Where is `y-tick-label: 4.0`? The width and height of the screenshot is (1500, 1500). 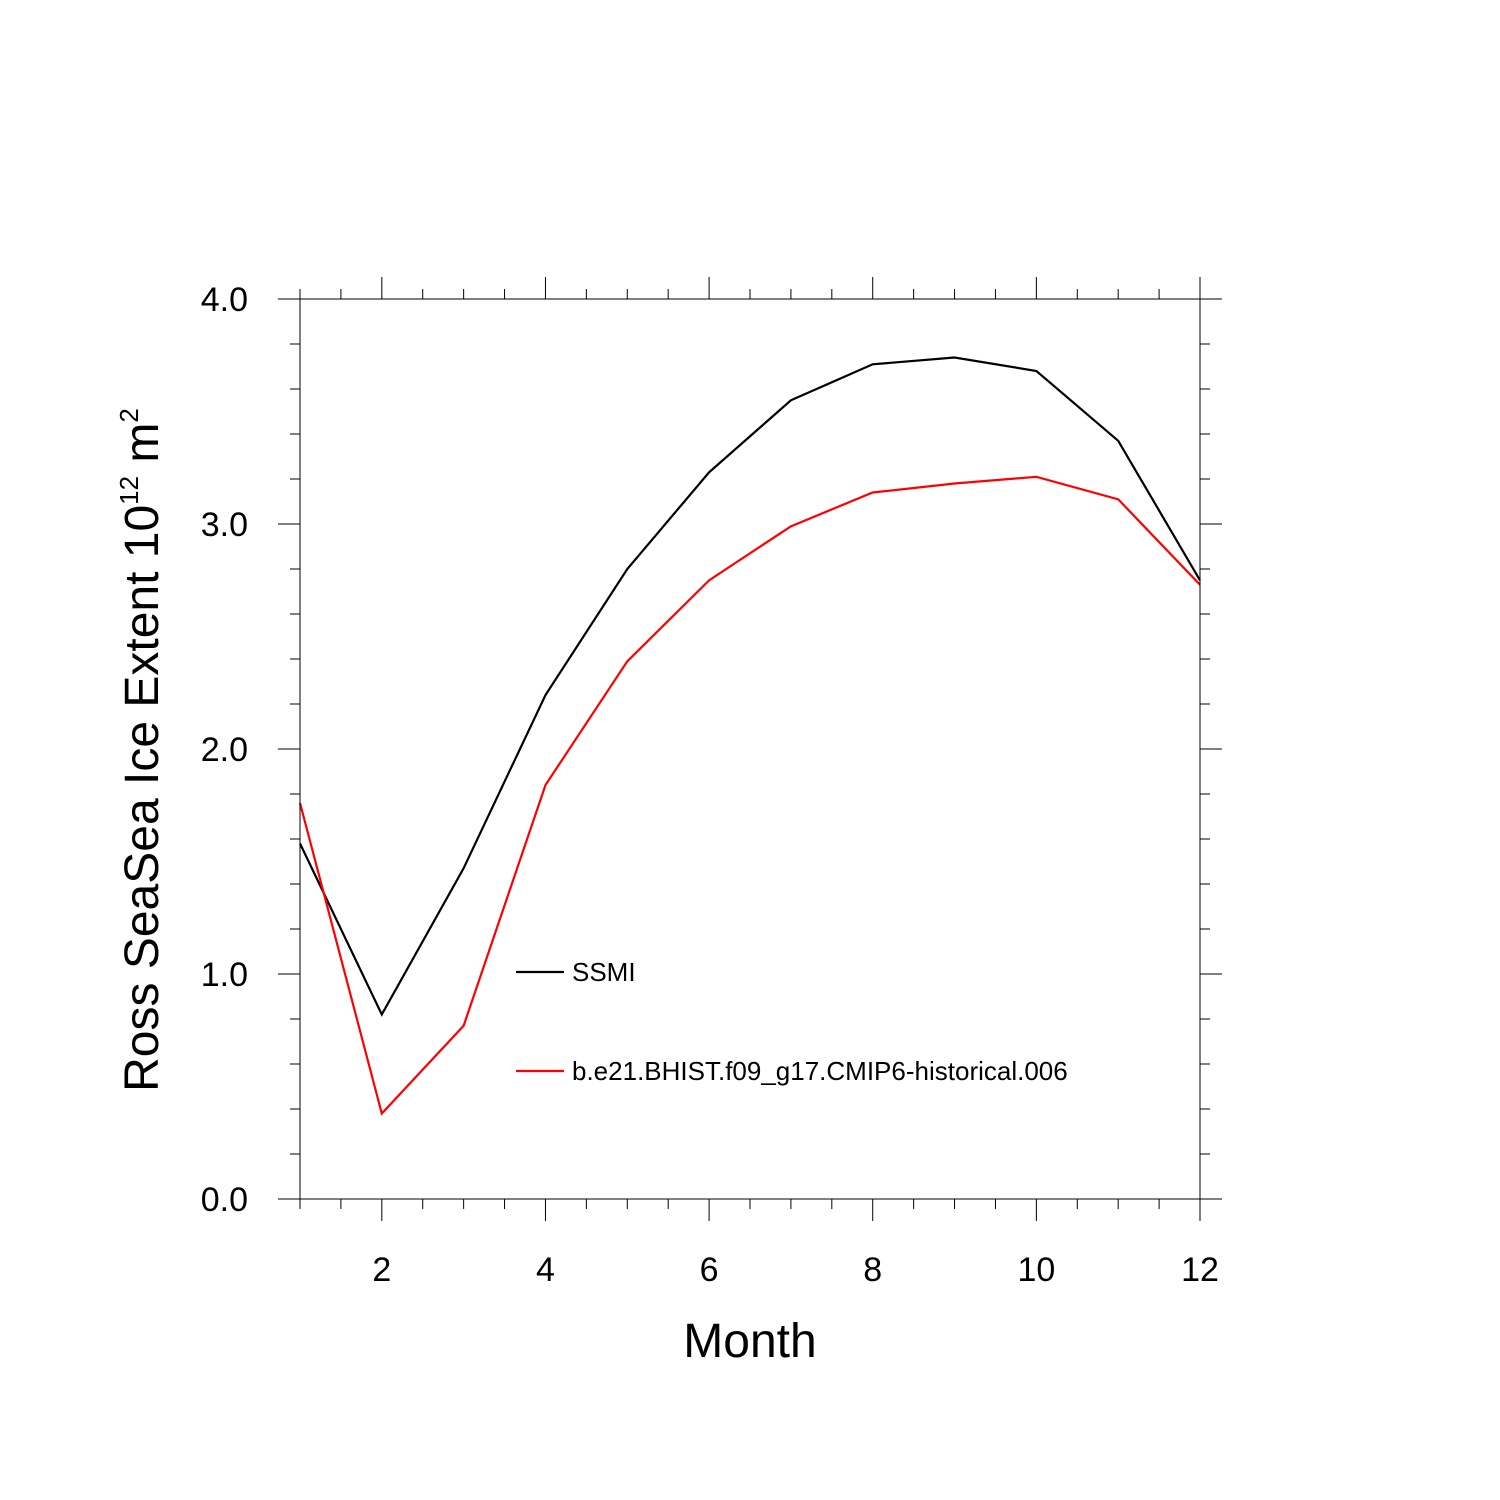
y-tick-label: 4.0 is located at coordinates (224, 300).